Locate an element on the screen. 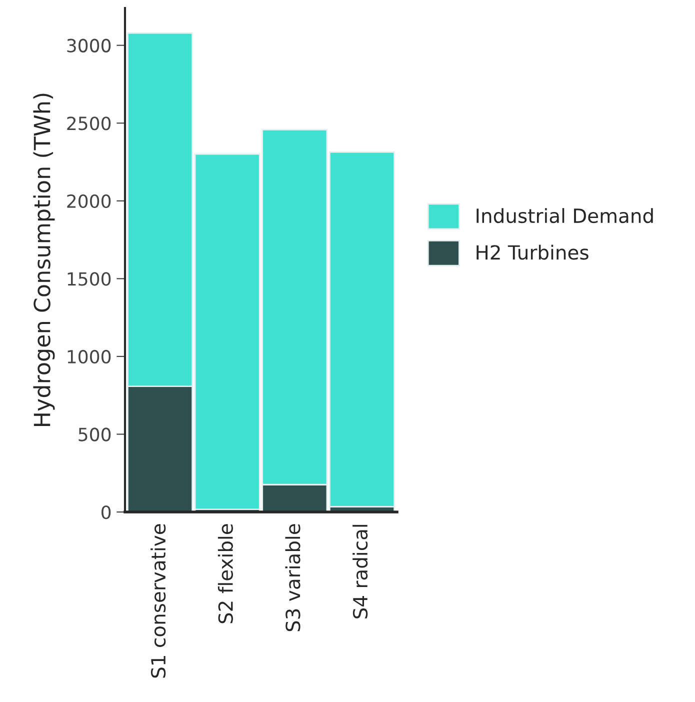 The height and width of the screenshot is (702, 695). legend-label: Industrial Demand is located at coordinates (564, 216).